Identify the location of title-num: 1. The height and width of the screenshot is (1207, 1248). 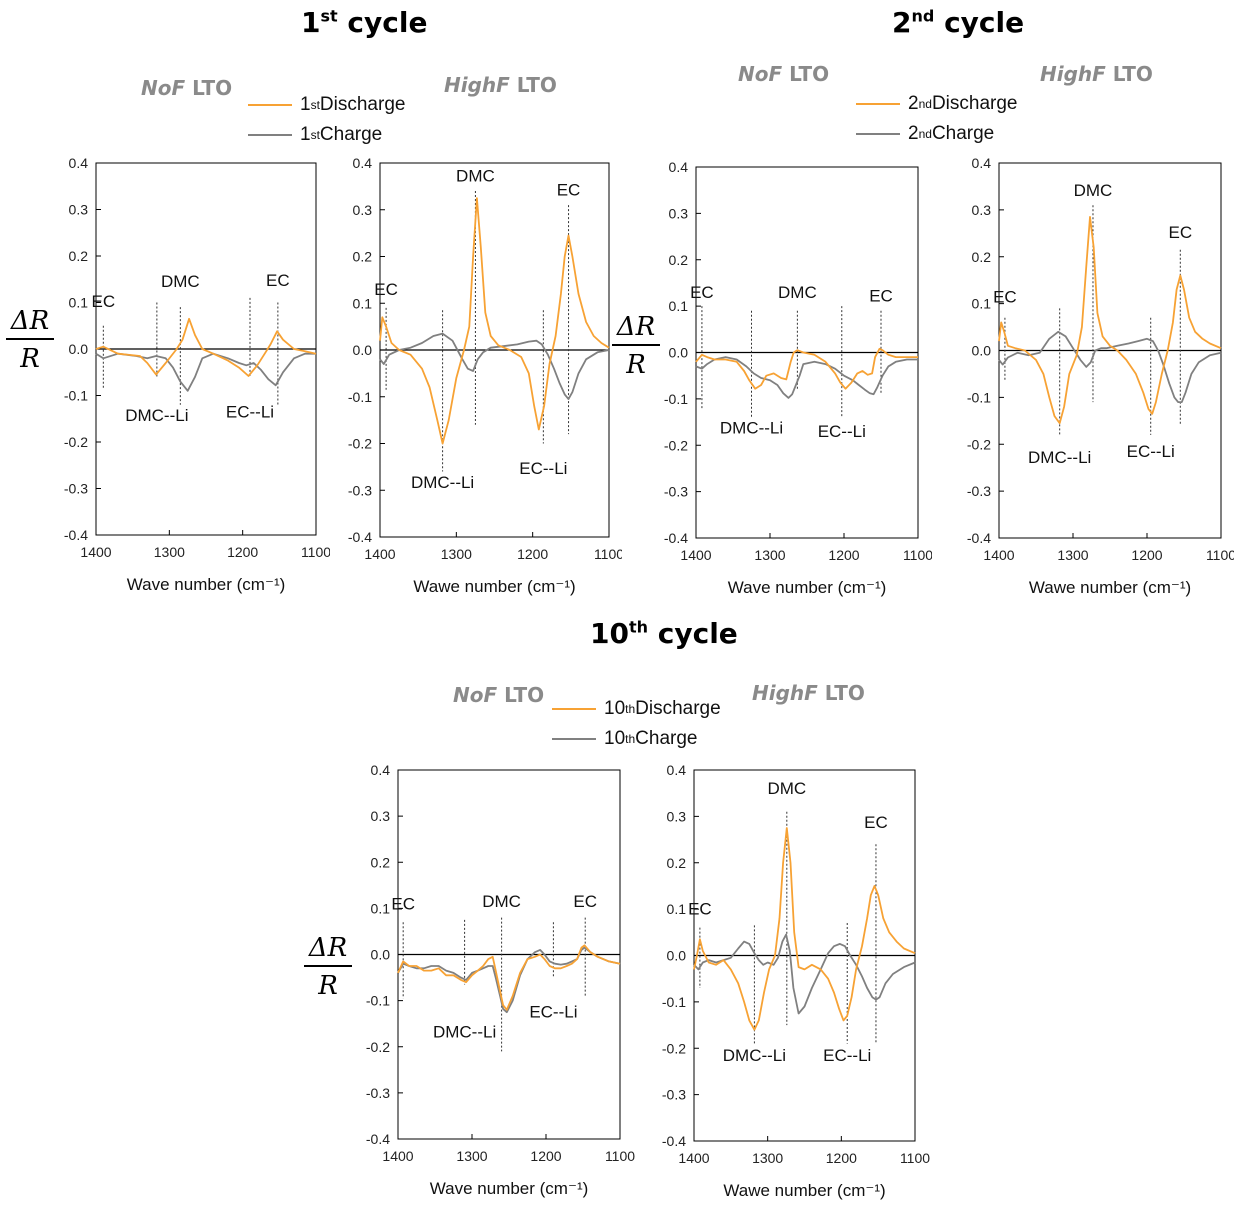
(311, 22).